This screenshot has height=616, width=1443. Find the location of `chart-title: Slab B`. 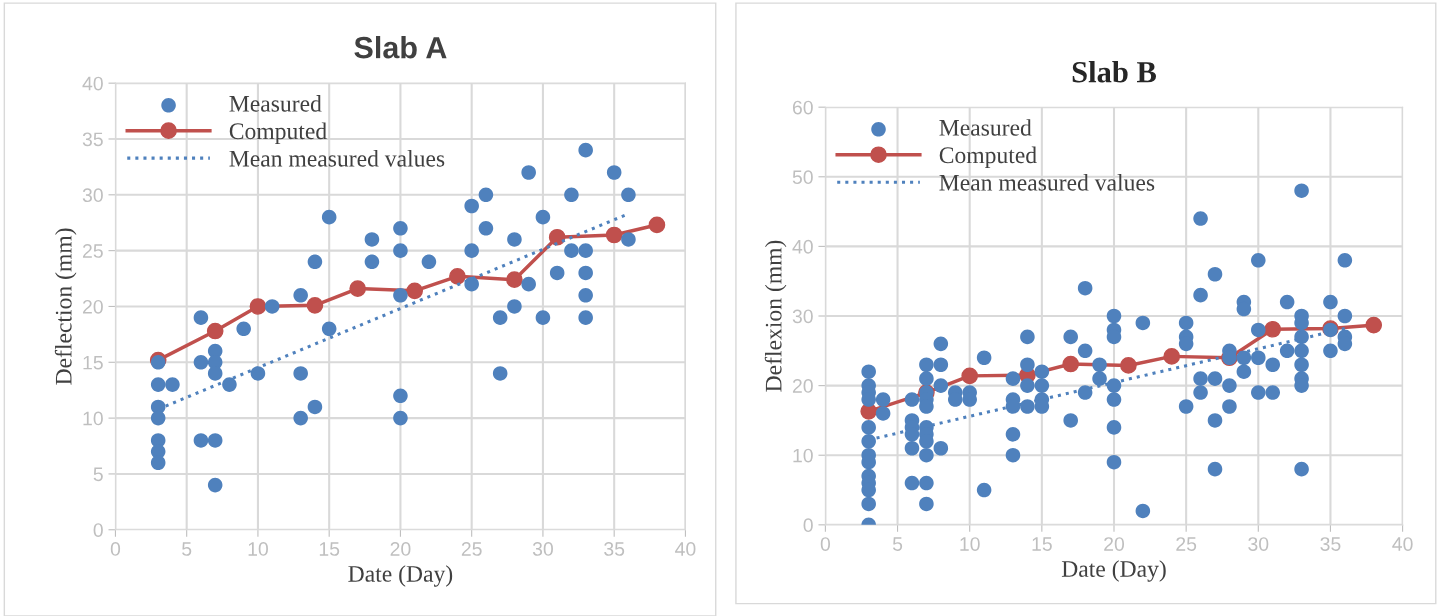

chart-title: Slab B is located at coordinates (1114, 71).